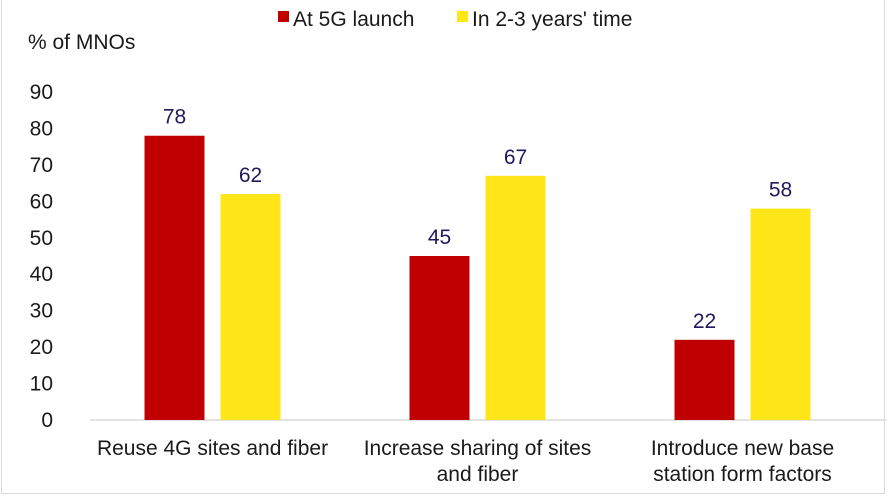 The image size is (896, 500). I want to click on y-tick-label: 80, so click(41, 128).